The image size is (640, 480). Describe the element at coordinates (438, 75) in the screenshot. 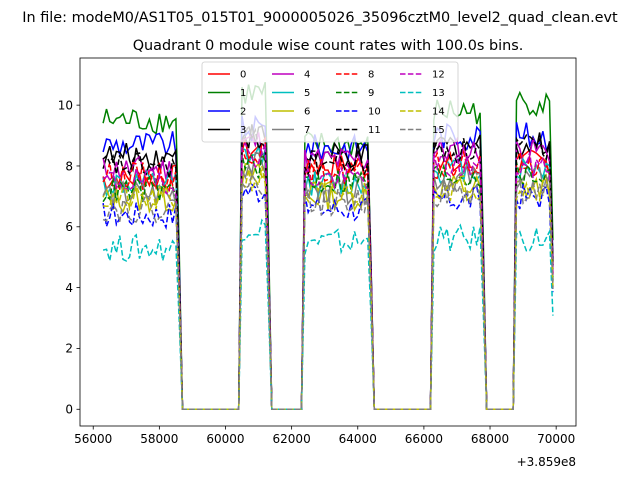

I see `legend-label-12: 12` at that location.